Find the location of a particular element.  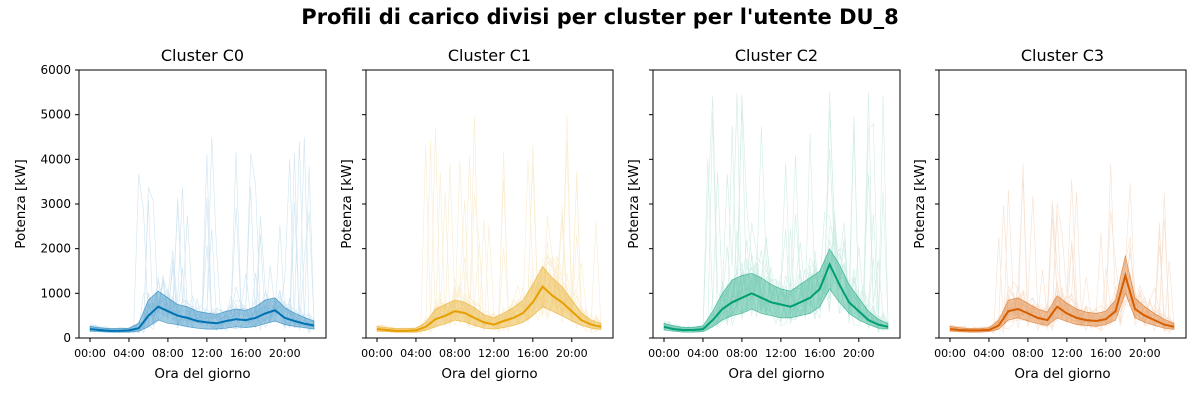

y-tick-label: 0 is located at coordinates (67, 338).